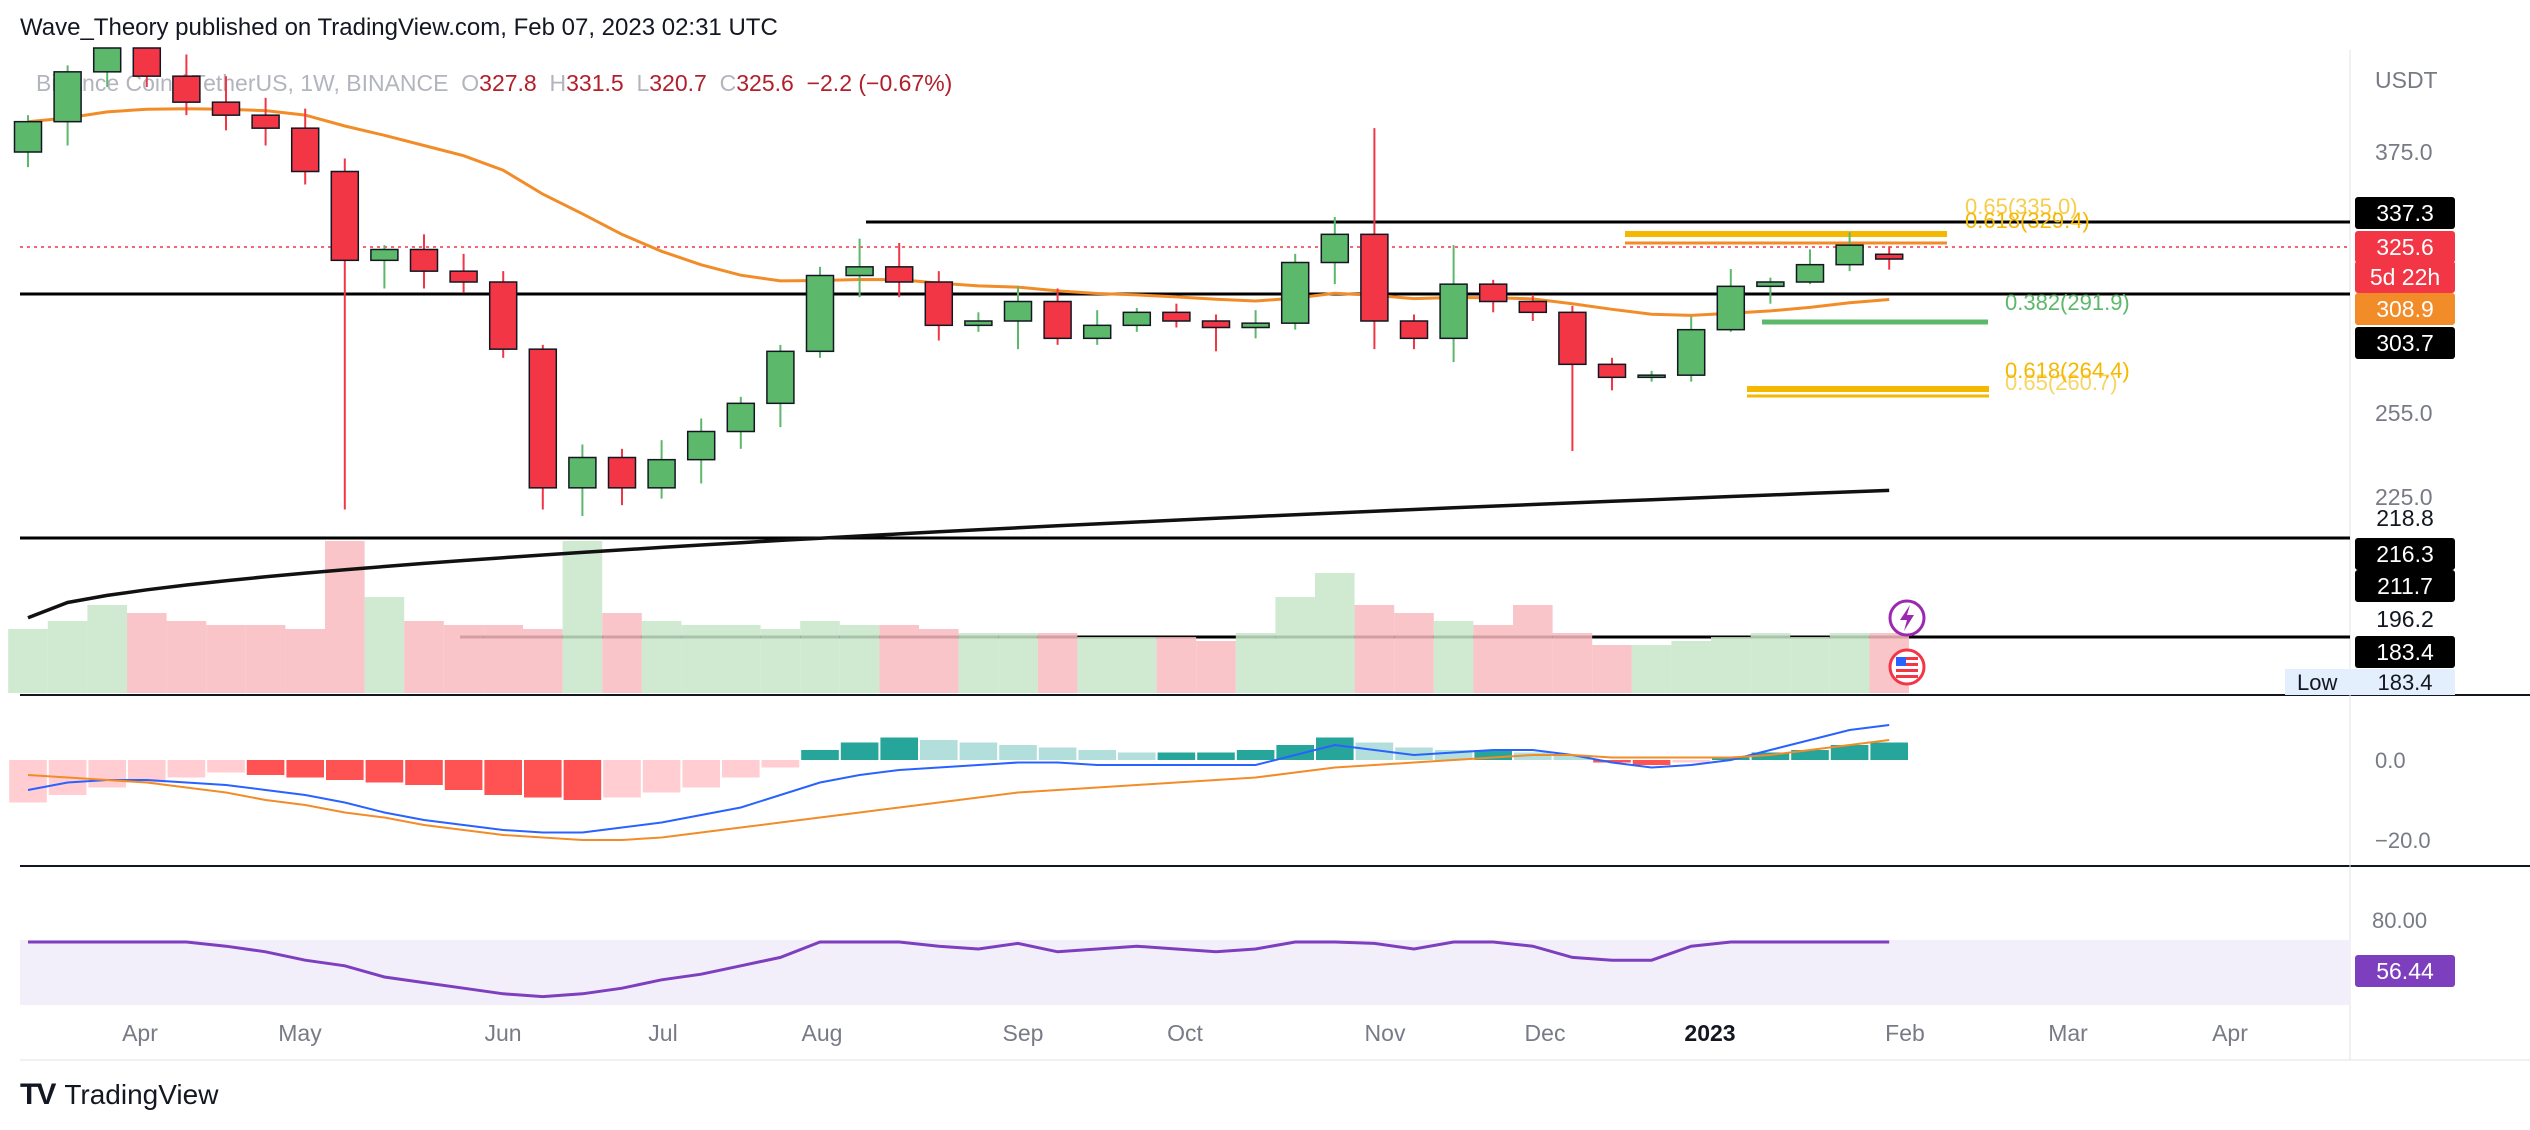  What do you see at coordinates (1709, 1033) in the screenshot?
I see `time-axis-label: 2023` at bounding box center [1709, 1033].